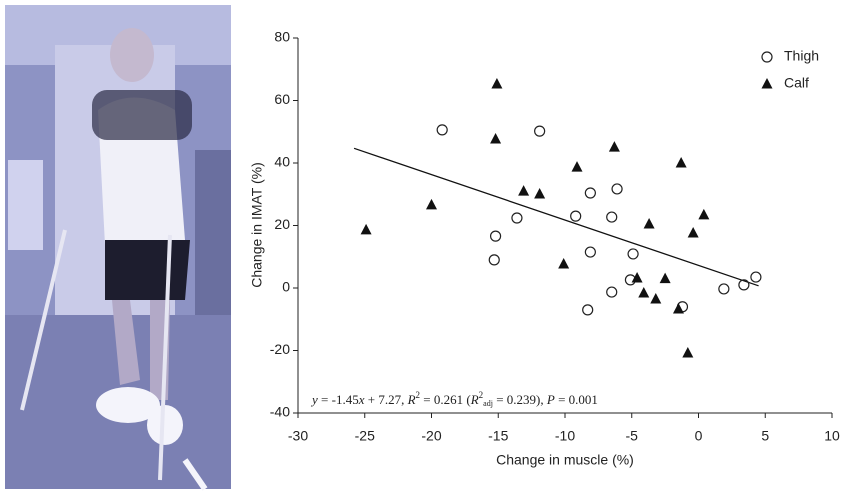  I want to click on x-tick-label: -25, so click(365, 436).